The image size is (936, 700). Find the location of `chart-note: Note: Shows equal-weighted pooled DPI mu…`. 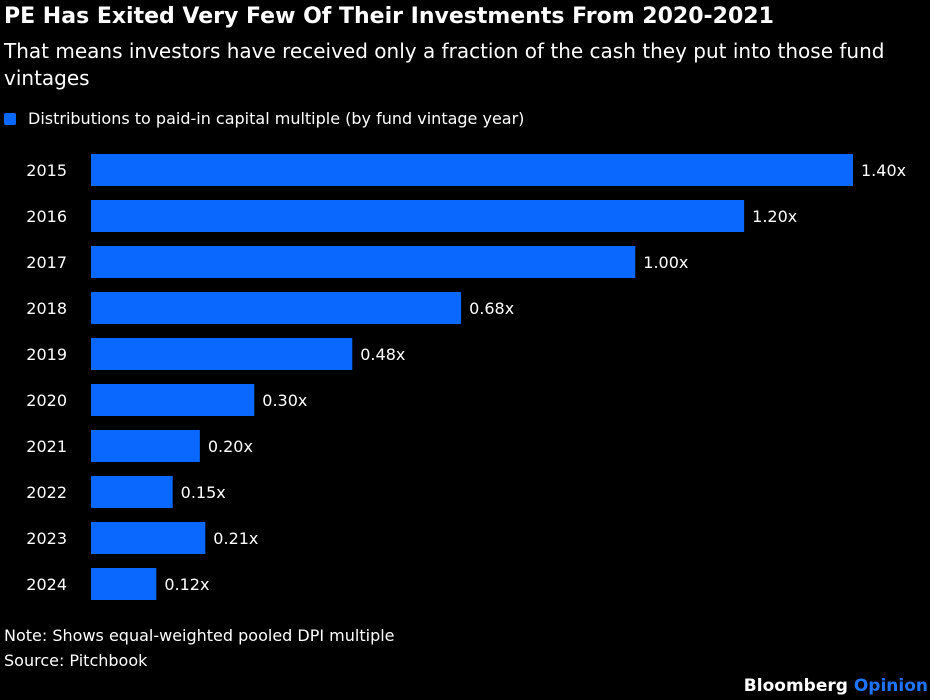

chart-note: Note: Shows equal-weighted pooled DPI mu… is located at coordinates (199, 635).